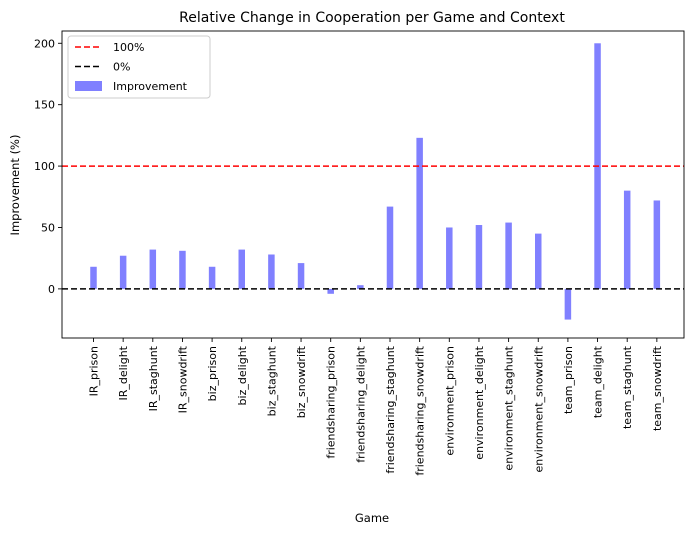 The width and height of the screenshot is (692, 533). I want to click on bar-IR_delight, so click(123, 272).